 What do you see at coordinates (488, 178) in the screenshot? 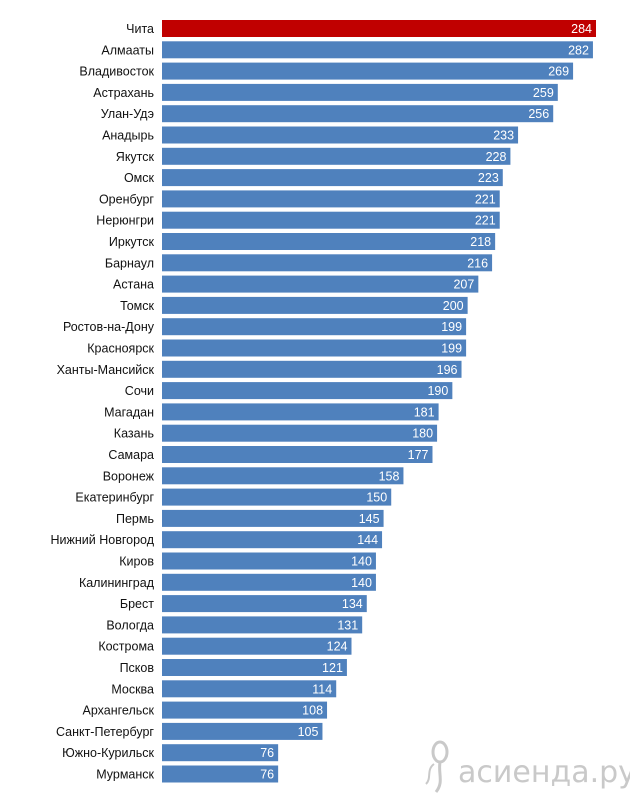
I see `value-label: 223` at bounding box center [488, 178].